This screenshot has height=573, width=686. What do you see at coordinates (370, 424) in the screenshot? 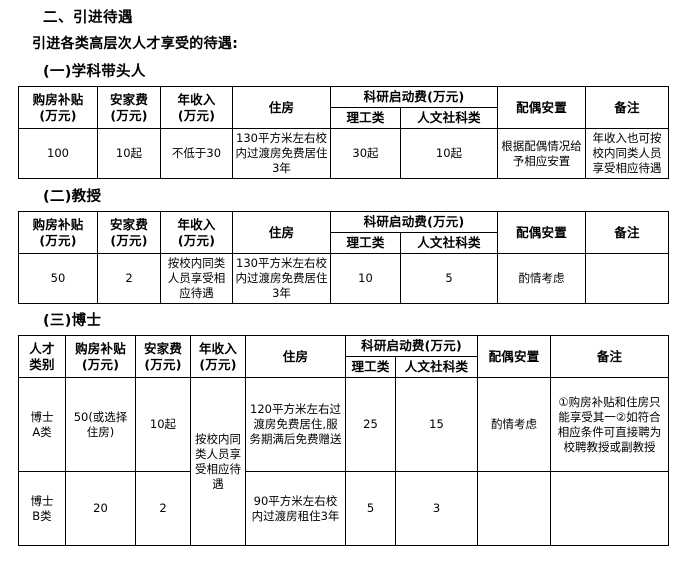
I see `cell-science-engineering: 25` at bounding box center [370, 424].